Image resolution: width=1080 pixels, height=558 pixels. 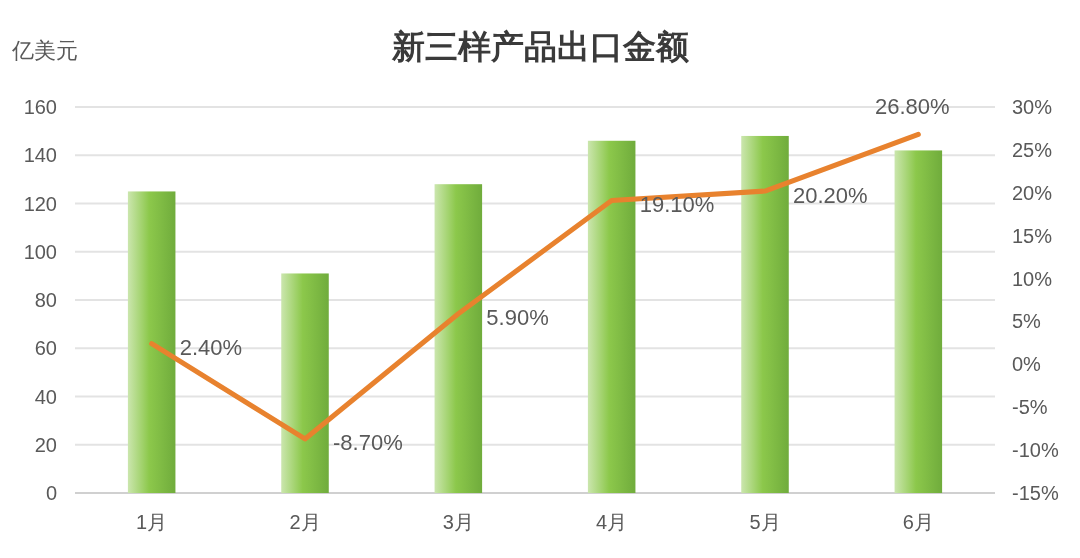 What do you see at coordinates (51, 493) in the screenshot?
I see `y-tick-label: 0` at bounding box center [51, 493].